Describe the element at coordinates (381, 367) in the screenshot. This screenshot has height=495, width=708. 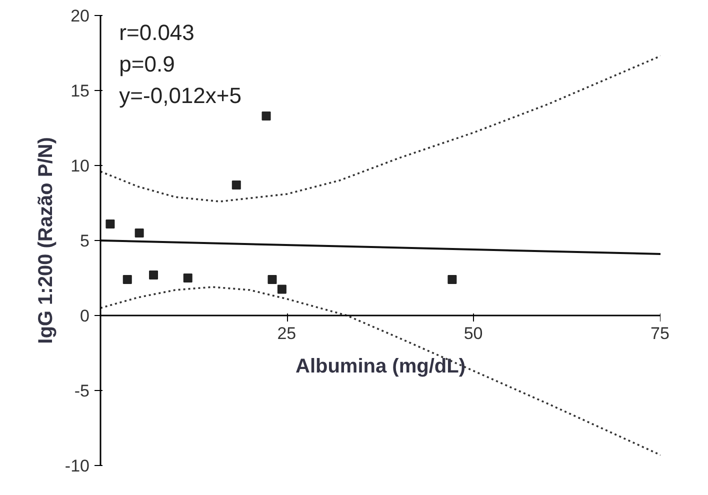
I see `x-axis-title: Albumina (mg/dL)` at that location.